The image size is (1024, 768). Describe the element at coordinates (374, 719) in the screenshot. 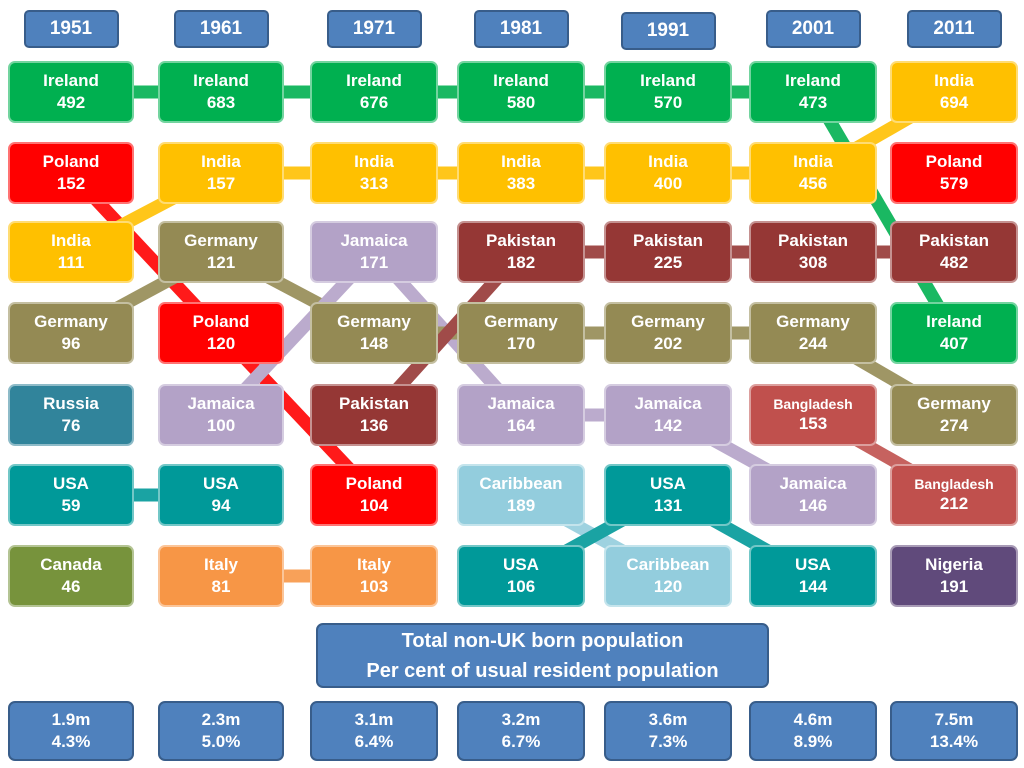

I see `total-population: 3.1m` at that location.